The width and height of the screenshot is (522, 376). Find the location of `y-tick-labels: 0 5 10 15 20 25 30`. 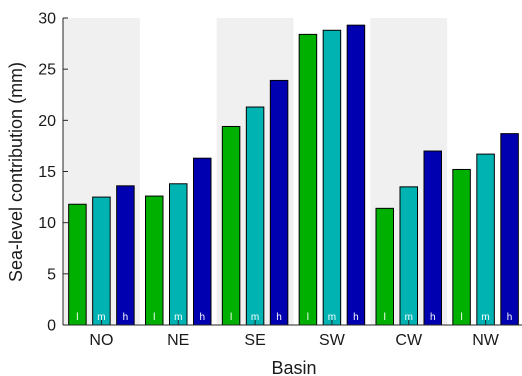

y-tick-labels: 0 5 10 15 20 25 30 is located at coordinates (47, 173).